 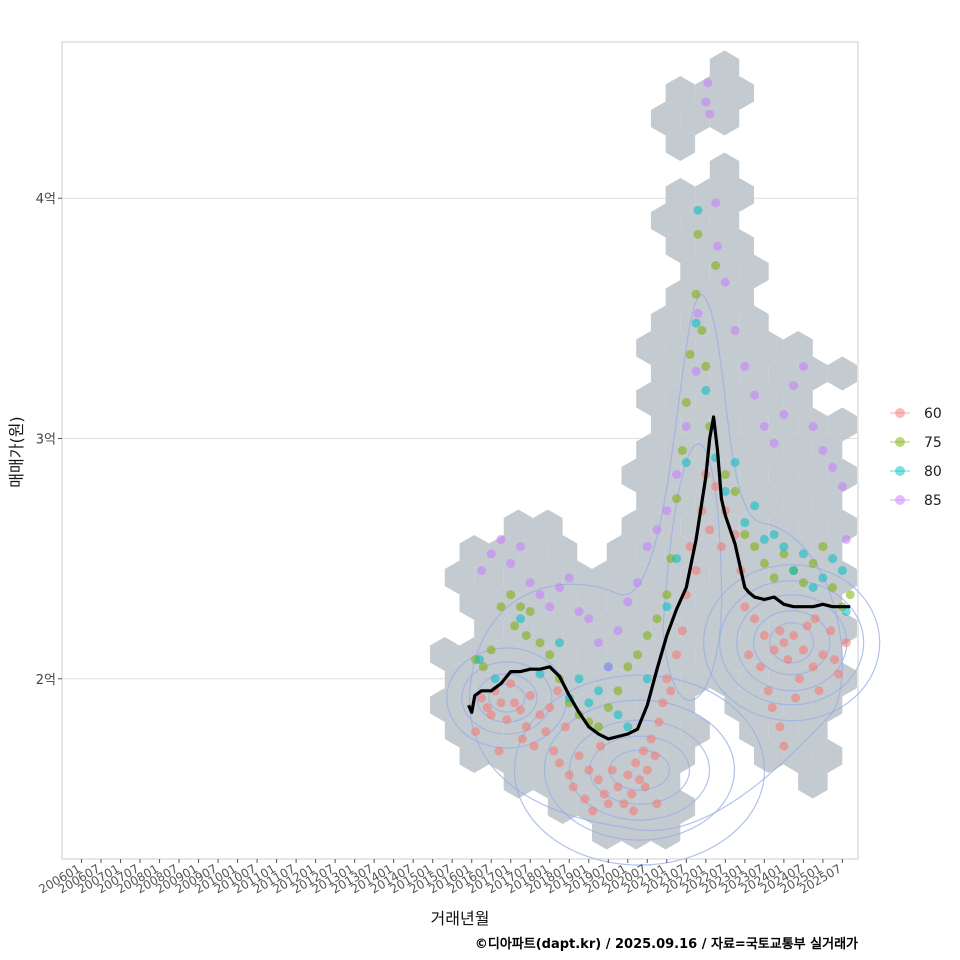 I want to click on trend-line-layer, so click(x=659, y=578).